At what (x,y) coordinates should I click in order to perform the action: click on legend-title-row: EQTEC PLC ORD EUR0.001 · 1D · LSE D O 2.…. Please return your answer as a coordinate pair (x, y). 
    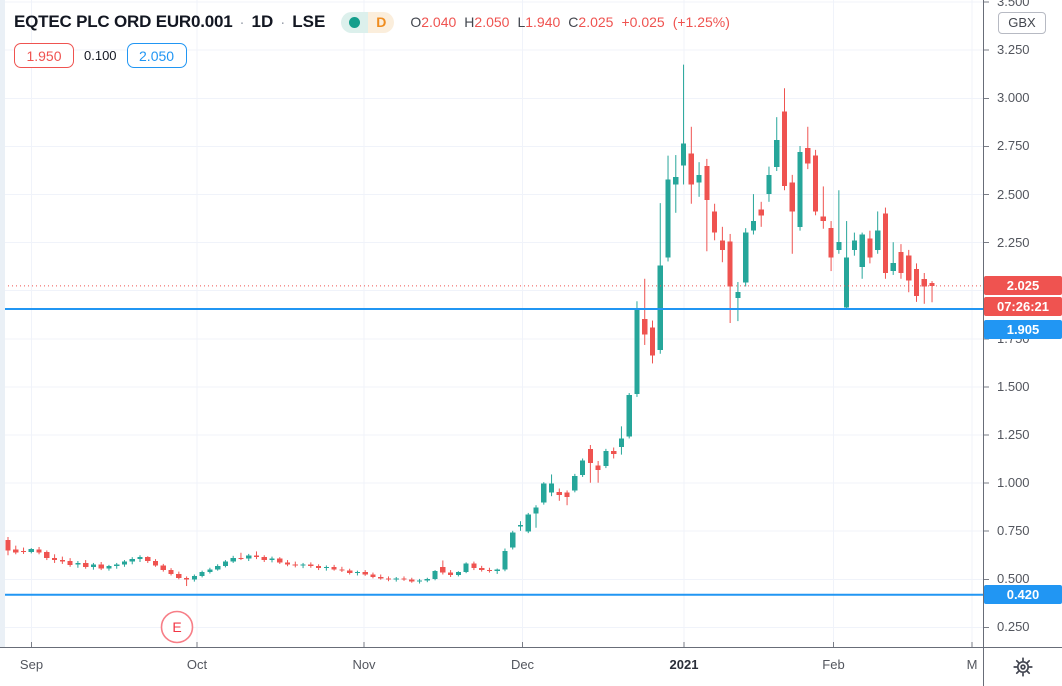
    Looking at the image, I should click on (372, 22).